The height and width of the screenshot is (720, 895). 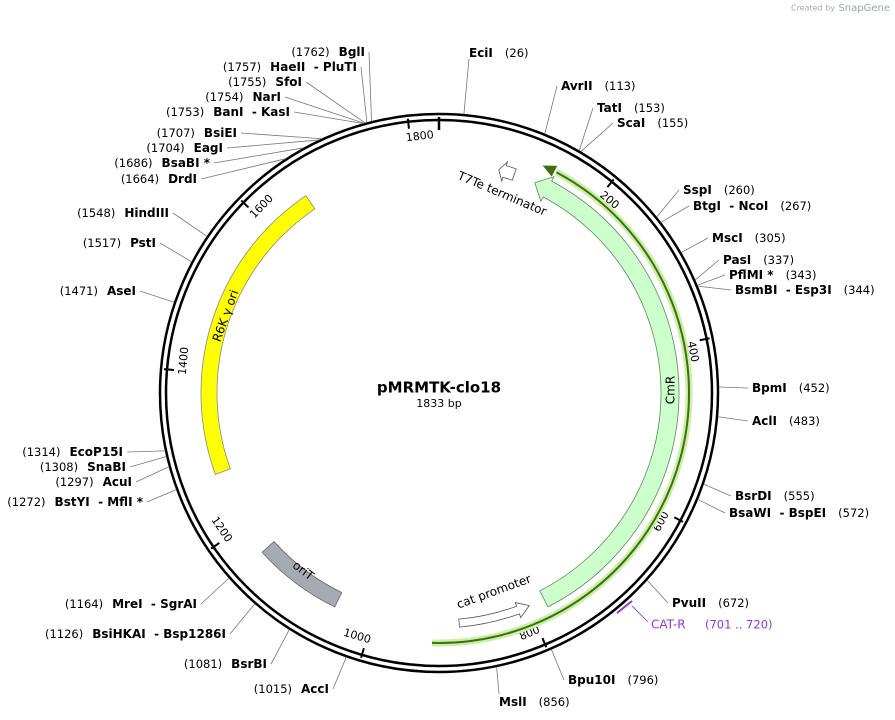 What do you see at coordinates (143, 243) in the screenshot?
I see `enzyme-name: PstI` at bounding box center [143, 243].